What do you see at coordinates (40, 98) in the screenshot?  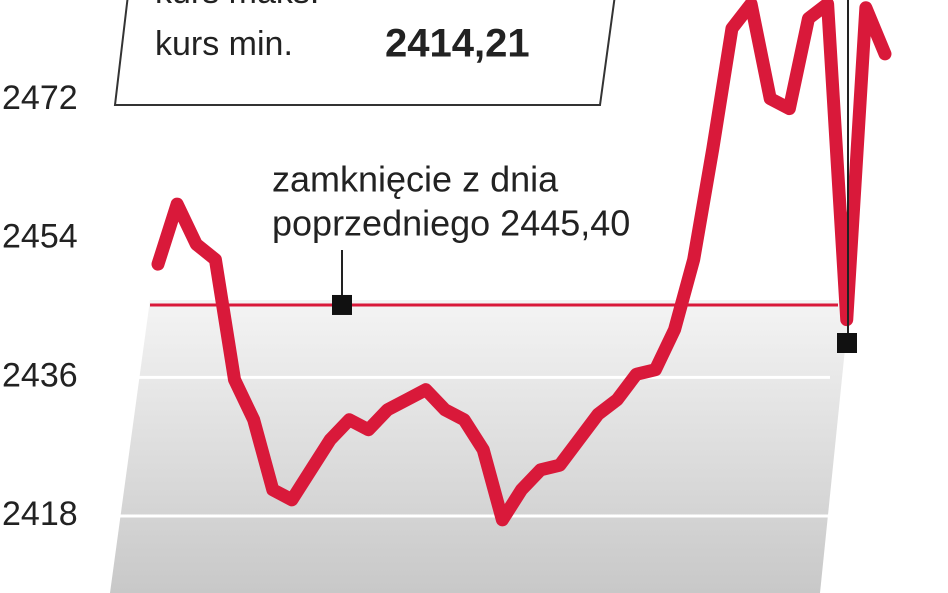 I see `y-tick-label: 2472` at bounding box center [40, 98].